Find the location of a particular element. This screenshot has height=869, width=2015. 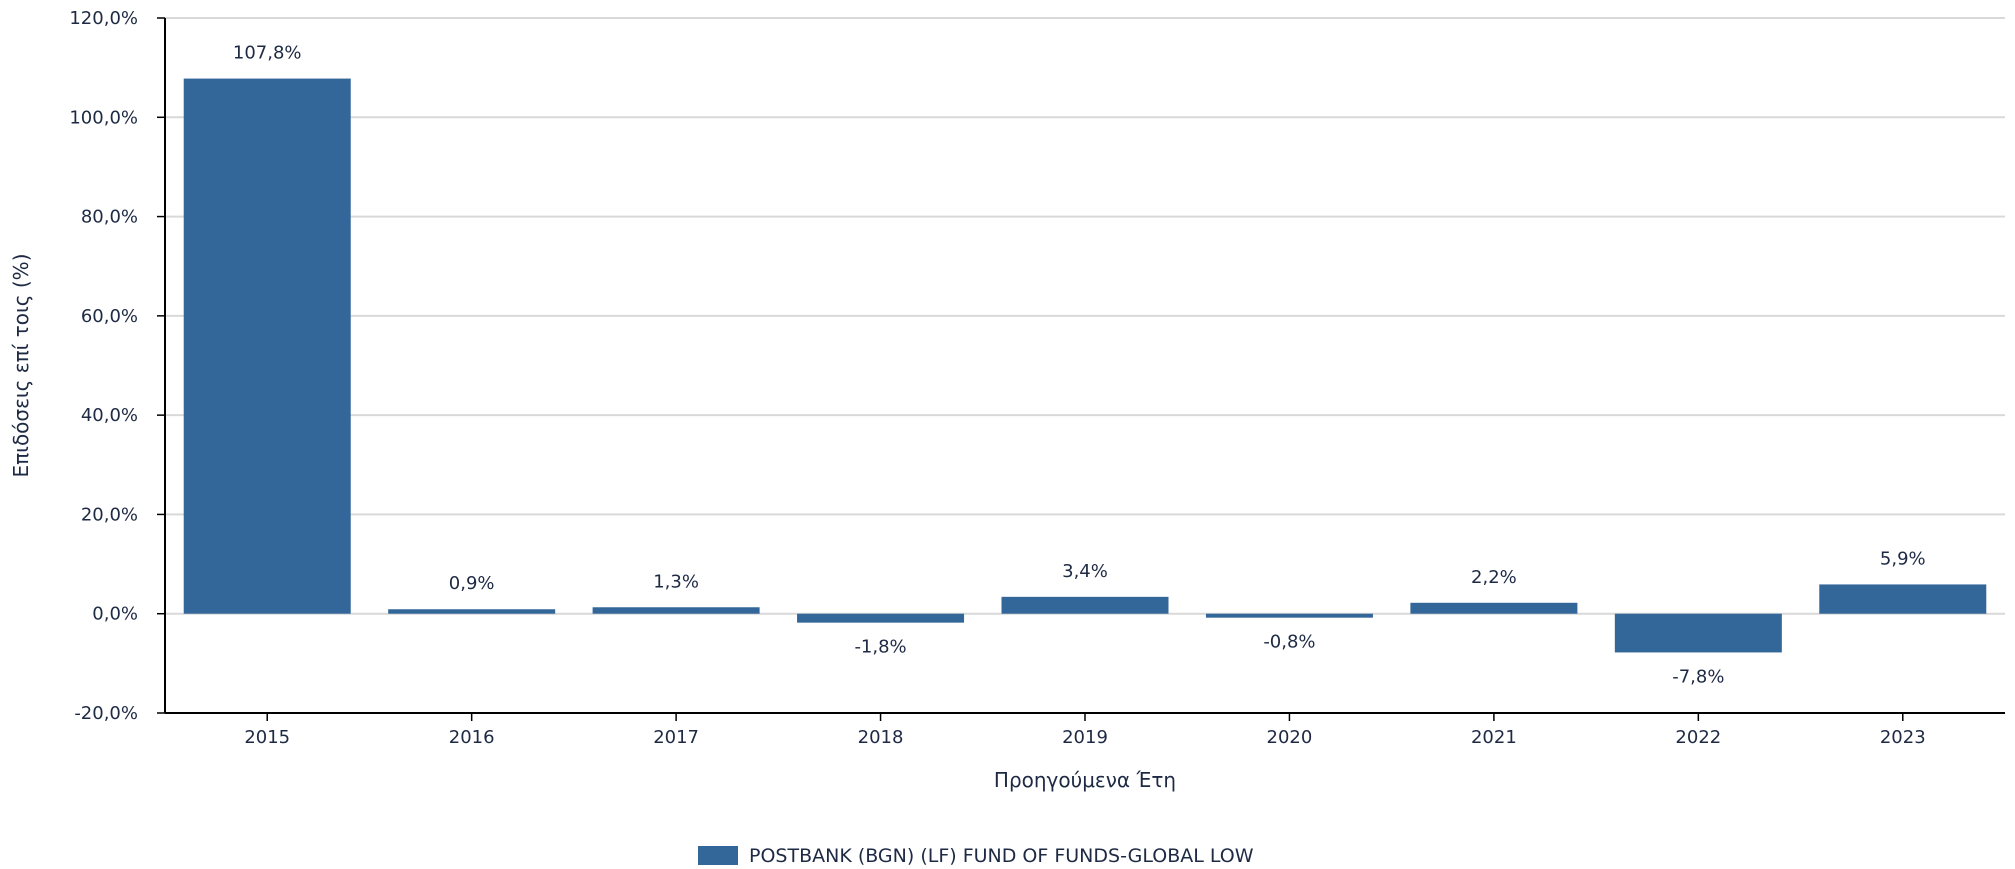

x-tick-labels: 2015 2016 2017 2018 2019 2020 2021 2022 2023 is located at coordinates (1085, 730).